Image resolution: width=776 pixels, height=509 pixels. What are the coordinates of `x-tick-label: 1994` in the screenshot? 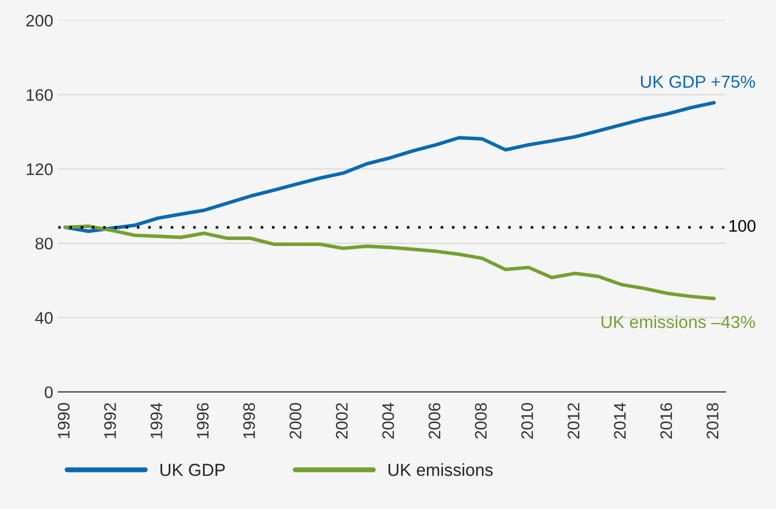 It's located at (156, 420).